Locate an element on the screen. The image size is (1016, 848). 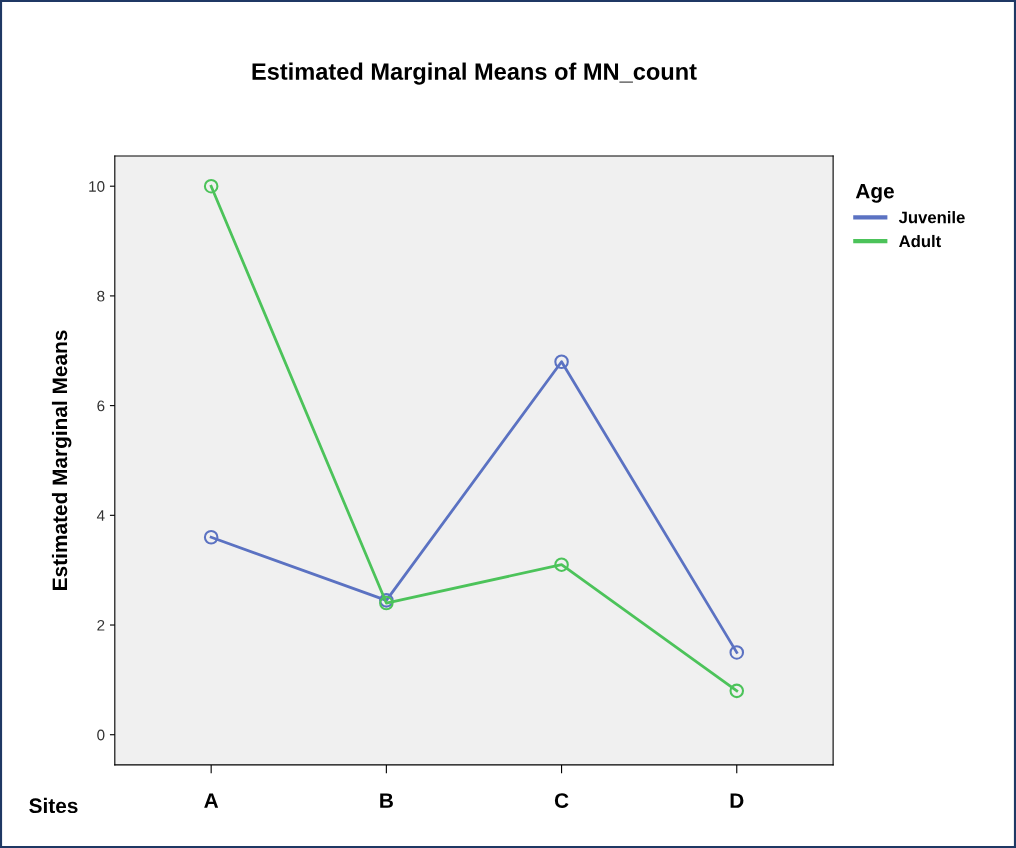
x-tick-label: D is located at coordinates (737, 800).